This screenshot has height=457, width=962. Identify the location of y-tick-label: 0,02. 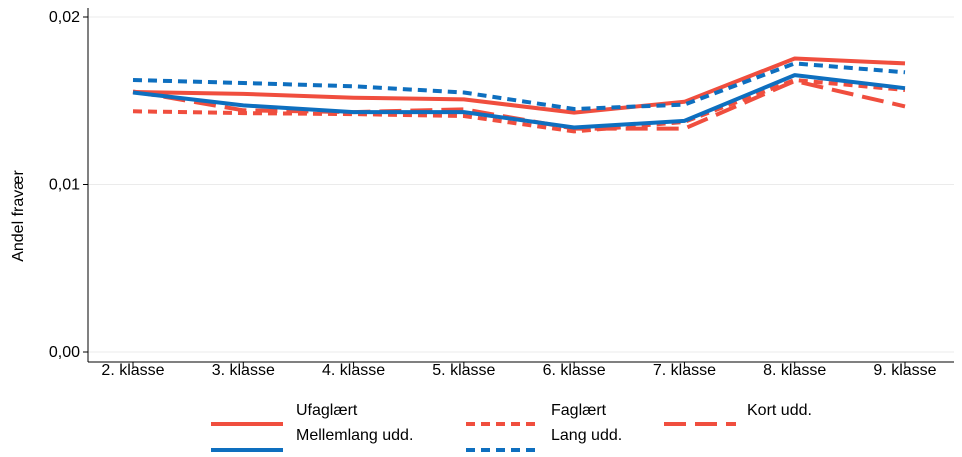
(64, 17).